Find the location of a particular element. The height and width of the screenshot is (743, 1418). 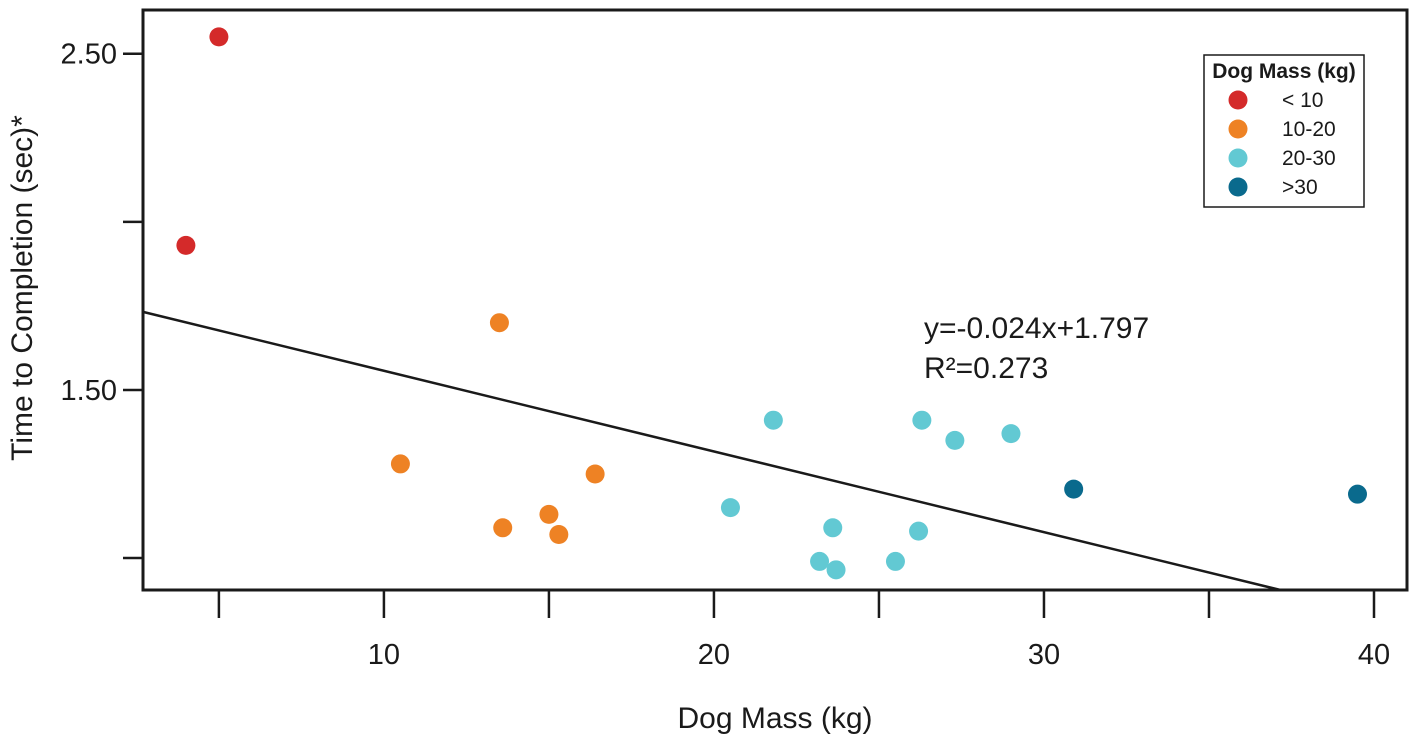

legend-label: 20-30 is located at coordinates (1309, 158).